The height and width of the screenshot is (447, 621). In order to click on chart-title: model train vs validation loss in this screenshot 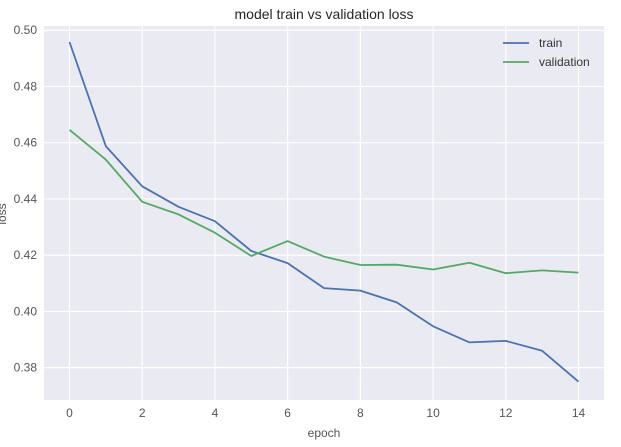, I will do `click(324, 14)`.